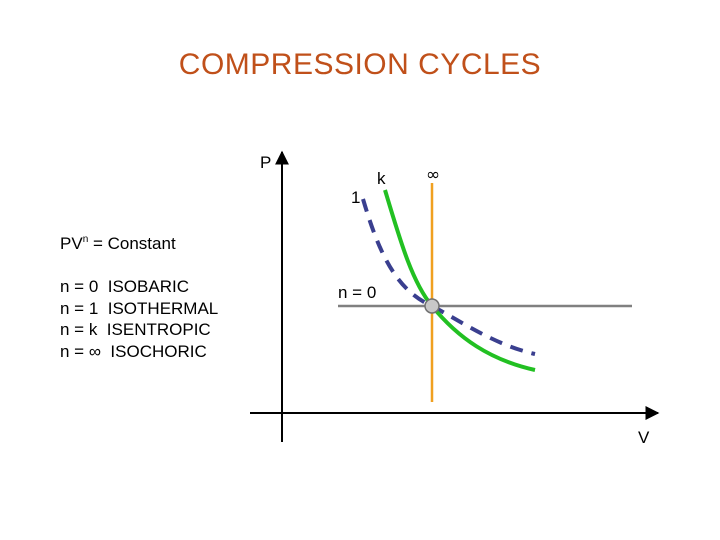  I want to click on legend-process: ISENTROPIC, so click(158, 329).